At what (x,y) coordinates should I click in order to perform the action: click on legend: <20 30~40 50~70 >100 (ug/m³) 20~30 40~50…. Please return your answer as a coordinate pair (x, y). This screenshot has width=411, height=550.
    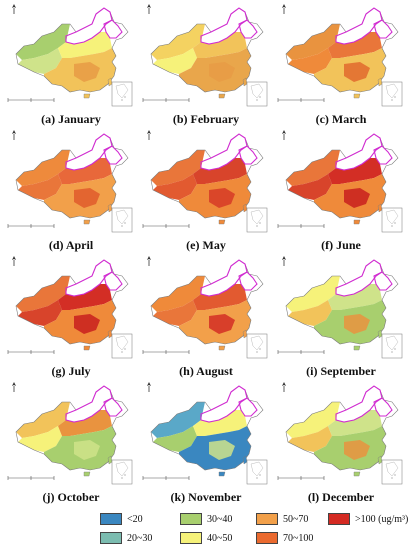
    Looking at the image, I should click on (254, 530).